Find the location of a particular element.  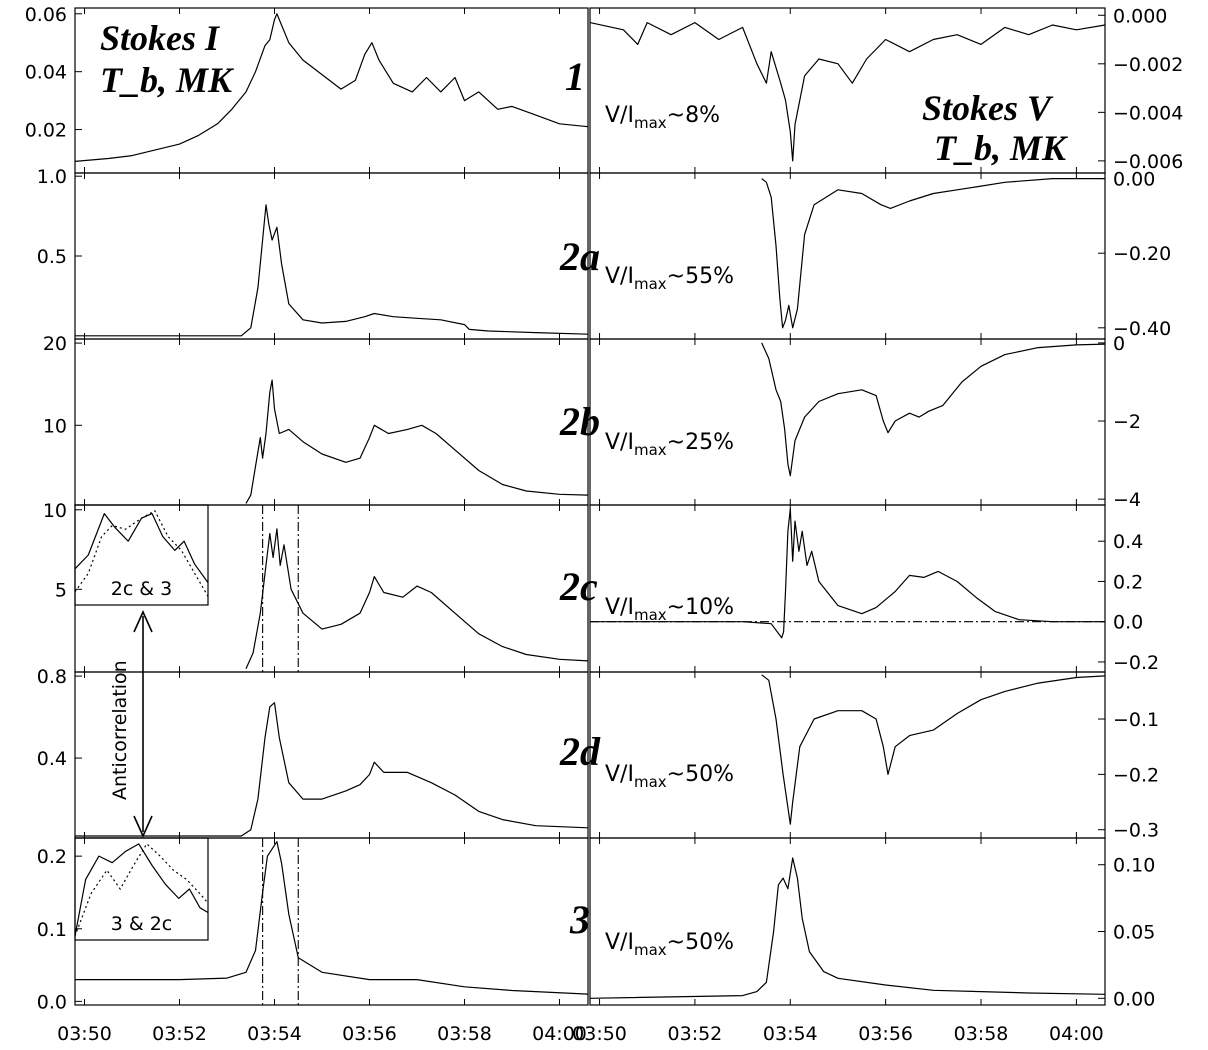

right-frame-2b is located at coordinates (847, 422).